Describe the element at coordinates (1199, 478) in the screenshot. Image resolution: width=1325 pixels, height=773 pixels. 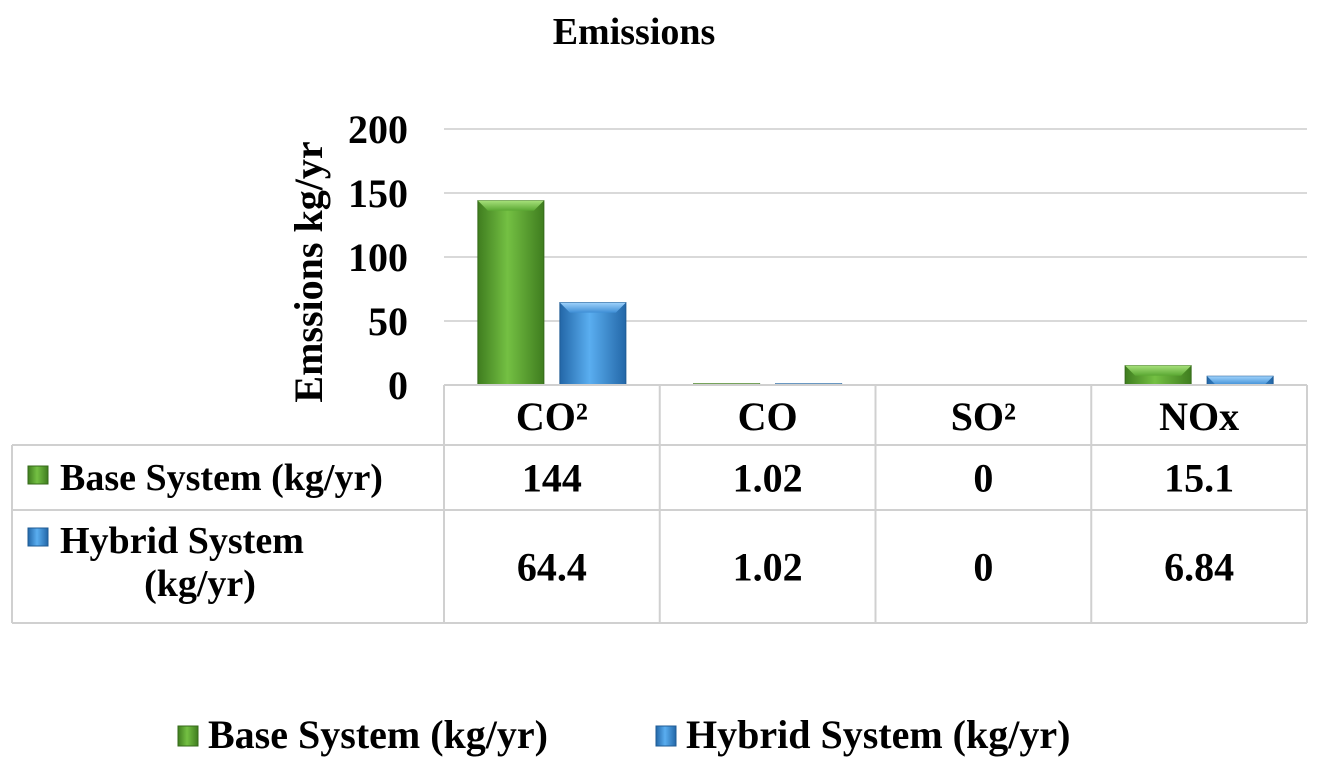
I see `table-cell-value: 15.1` at that location.